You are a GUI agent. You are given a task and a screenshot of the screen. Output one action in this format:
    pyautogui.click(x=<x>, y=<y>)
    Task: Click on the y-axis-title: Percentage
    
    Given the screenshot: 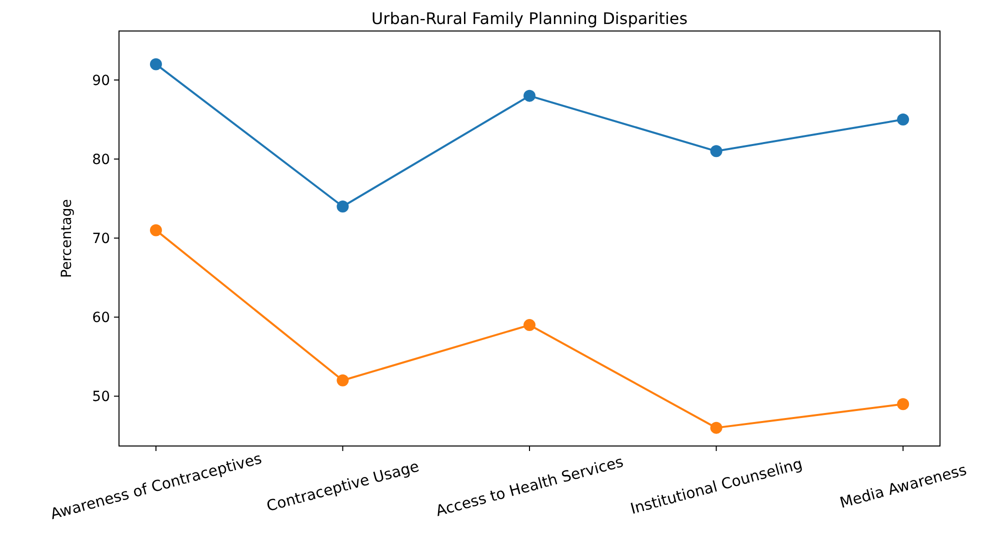 What is the action you would take?
    pyautogui.click(x=67, y=238)
    